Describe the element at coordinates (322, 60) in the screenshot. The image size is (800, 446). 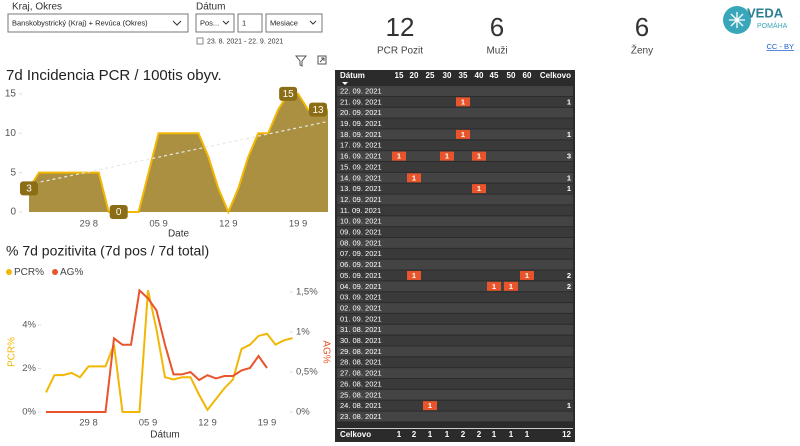
I see `focus-icon` at that location.